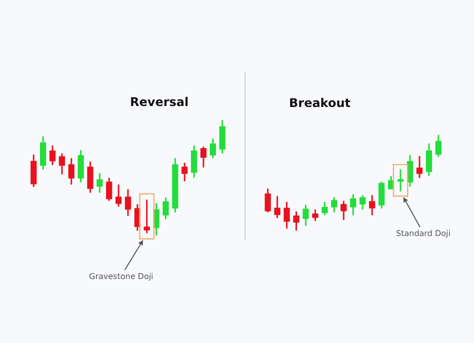 The width and height of the screenshot is (474, 343). What do you see at coordinates (159, 102) in the screenshot?
I see `chart-title: Reversal` at bounding box center [159, 102].